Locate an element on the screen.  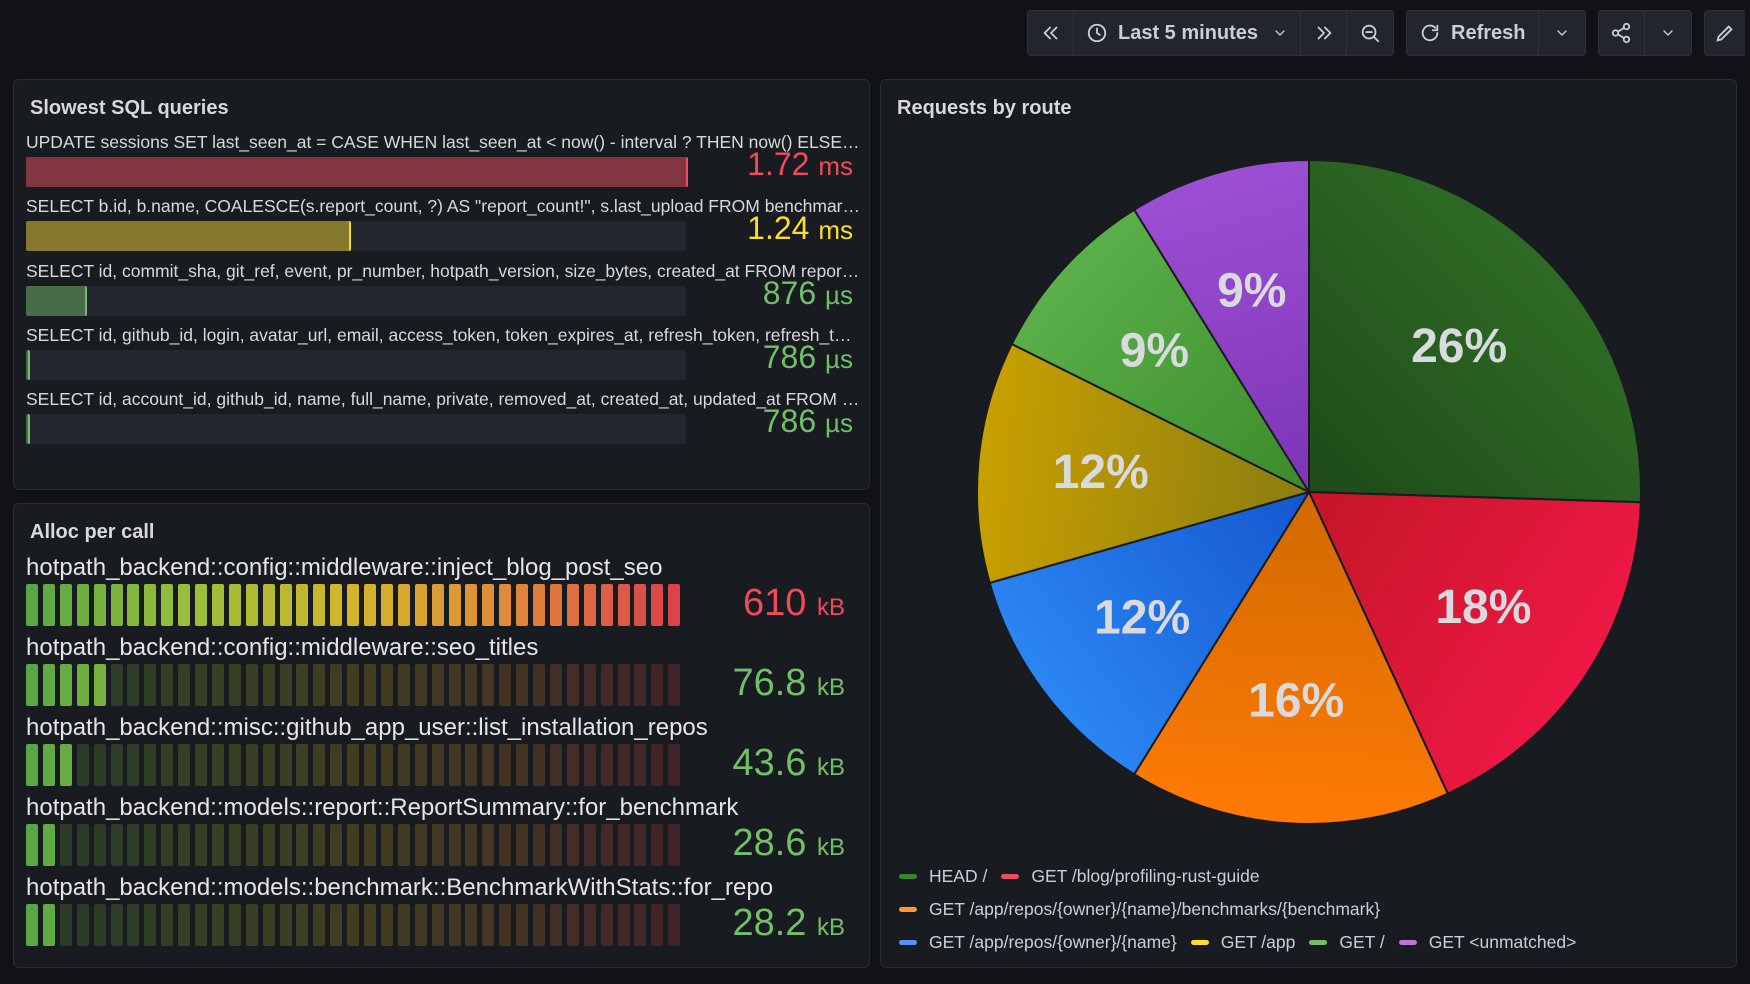
legend-item: GET /blog/profiling-rust-guide is located at coordinates (1130, 876).